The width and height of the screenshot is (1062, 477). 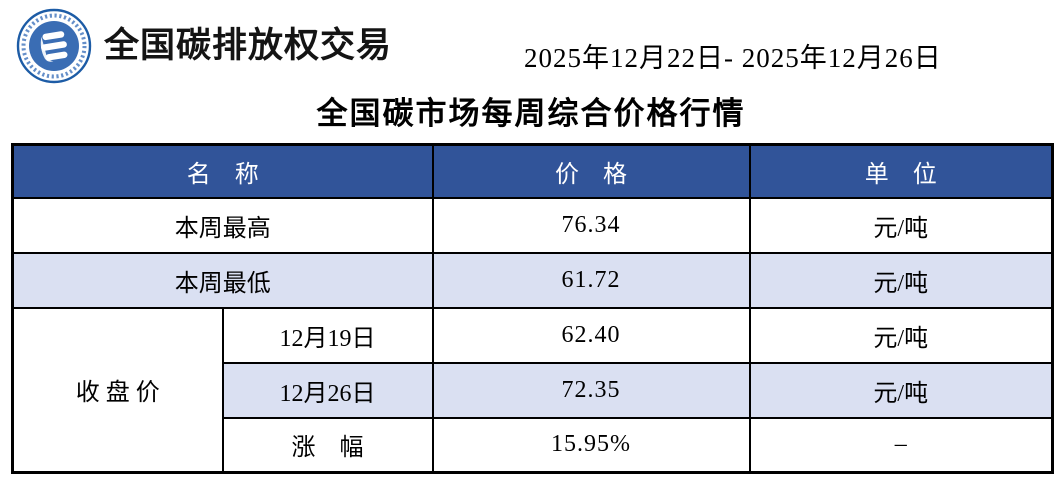 I want to click on row-price: 72.35, so click(x=591, y=390).